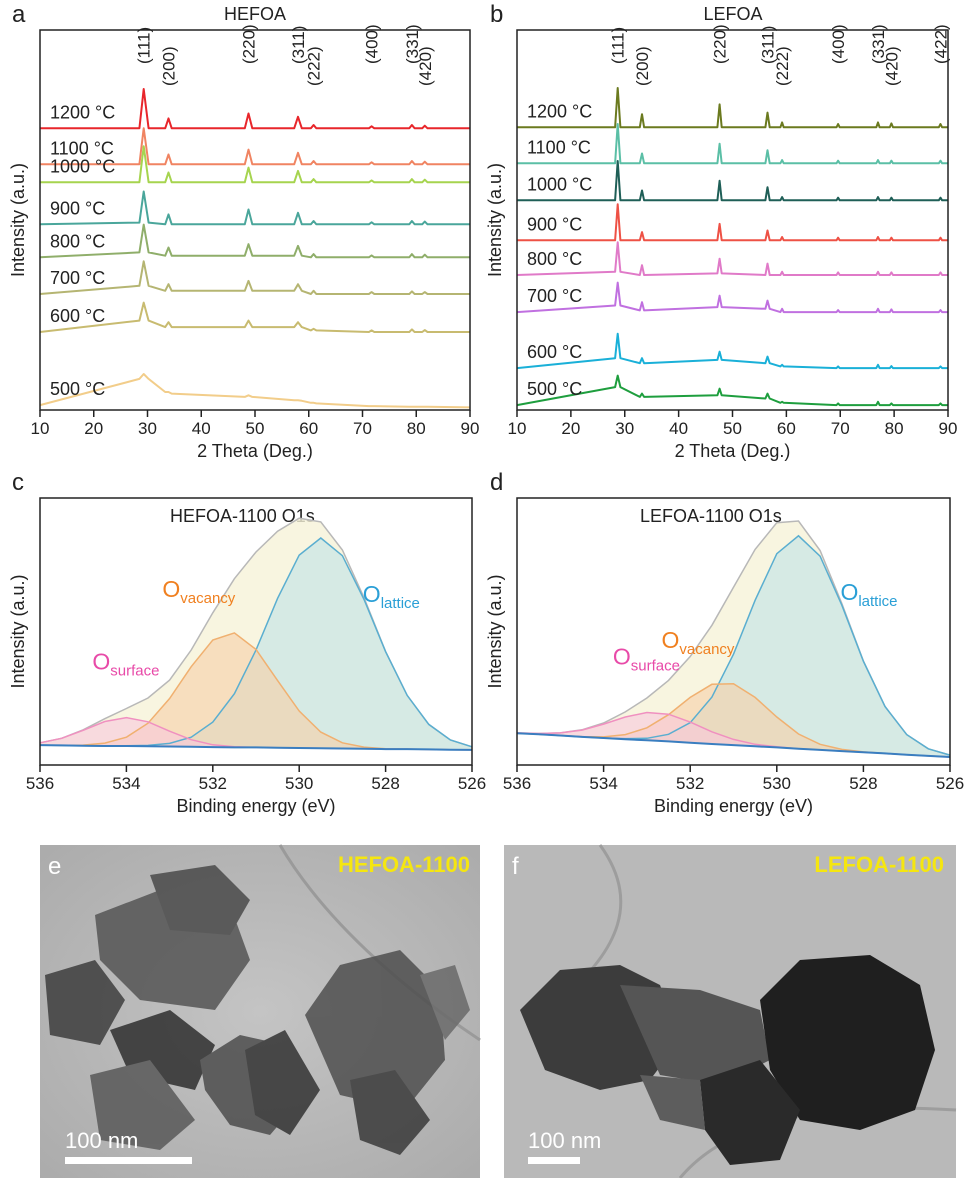 This screenshot has height=1178, width=971. What do you see at coordinates (777, 783) in the screenshot?
I see `x-tick-label: 530` at bounding box center [777, 783].